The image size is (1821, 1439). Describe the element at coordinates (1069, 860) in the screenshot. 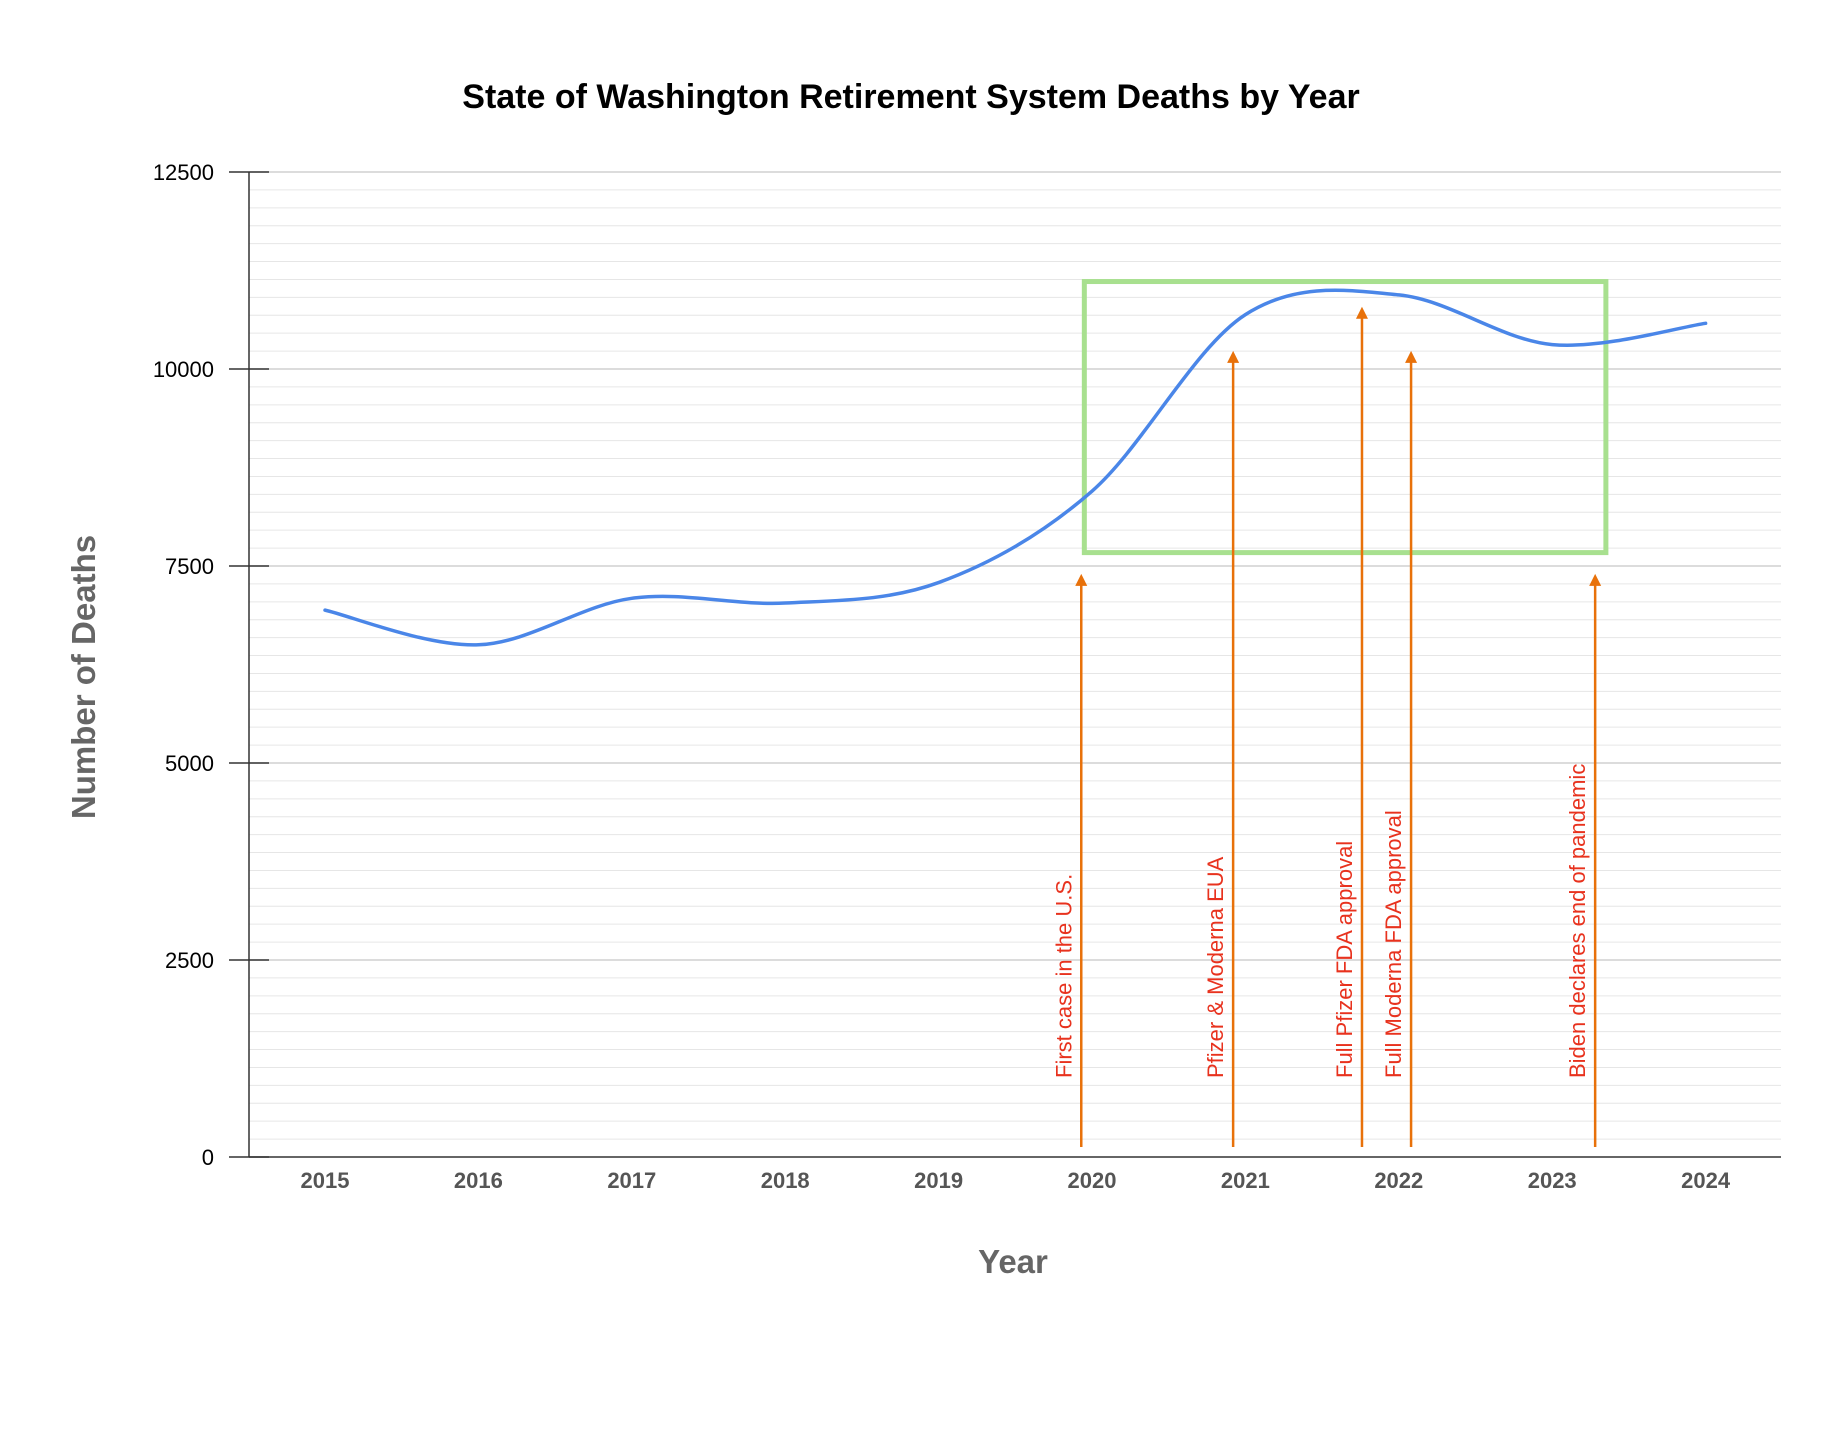

I see `annotation: First case in the U.S.` at that location.